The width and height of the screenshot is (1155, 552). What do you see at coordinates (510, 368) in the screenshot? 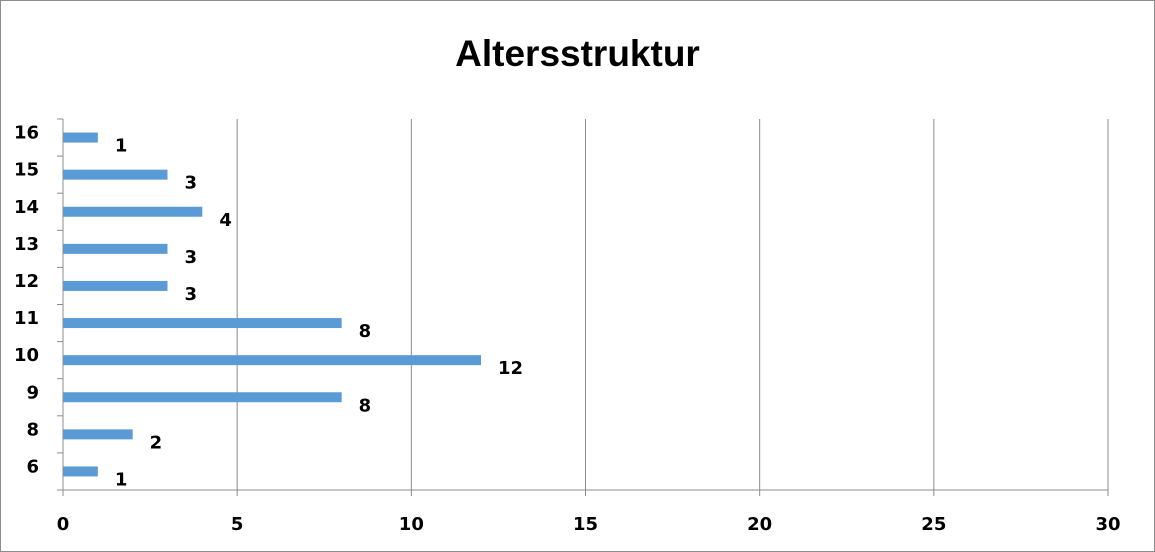
I see `data-label: 12` at bounding box center [510, 368].